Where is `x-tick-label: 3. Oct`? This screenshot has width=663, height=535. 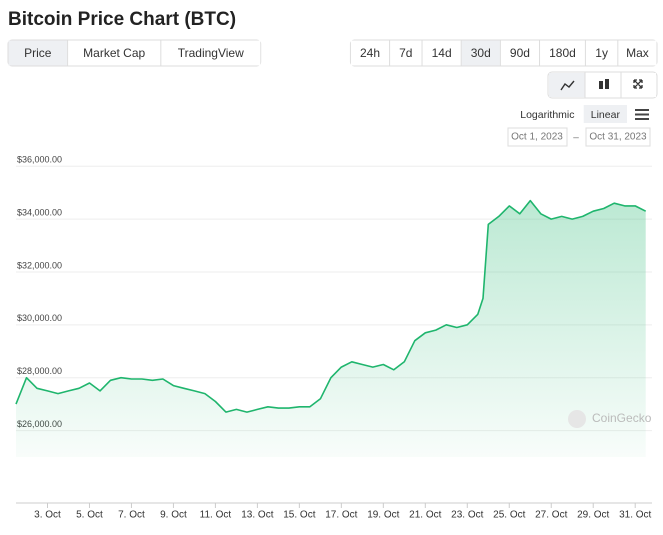
x-tick-label: 3. Oct is located at coordinates (47, 515).